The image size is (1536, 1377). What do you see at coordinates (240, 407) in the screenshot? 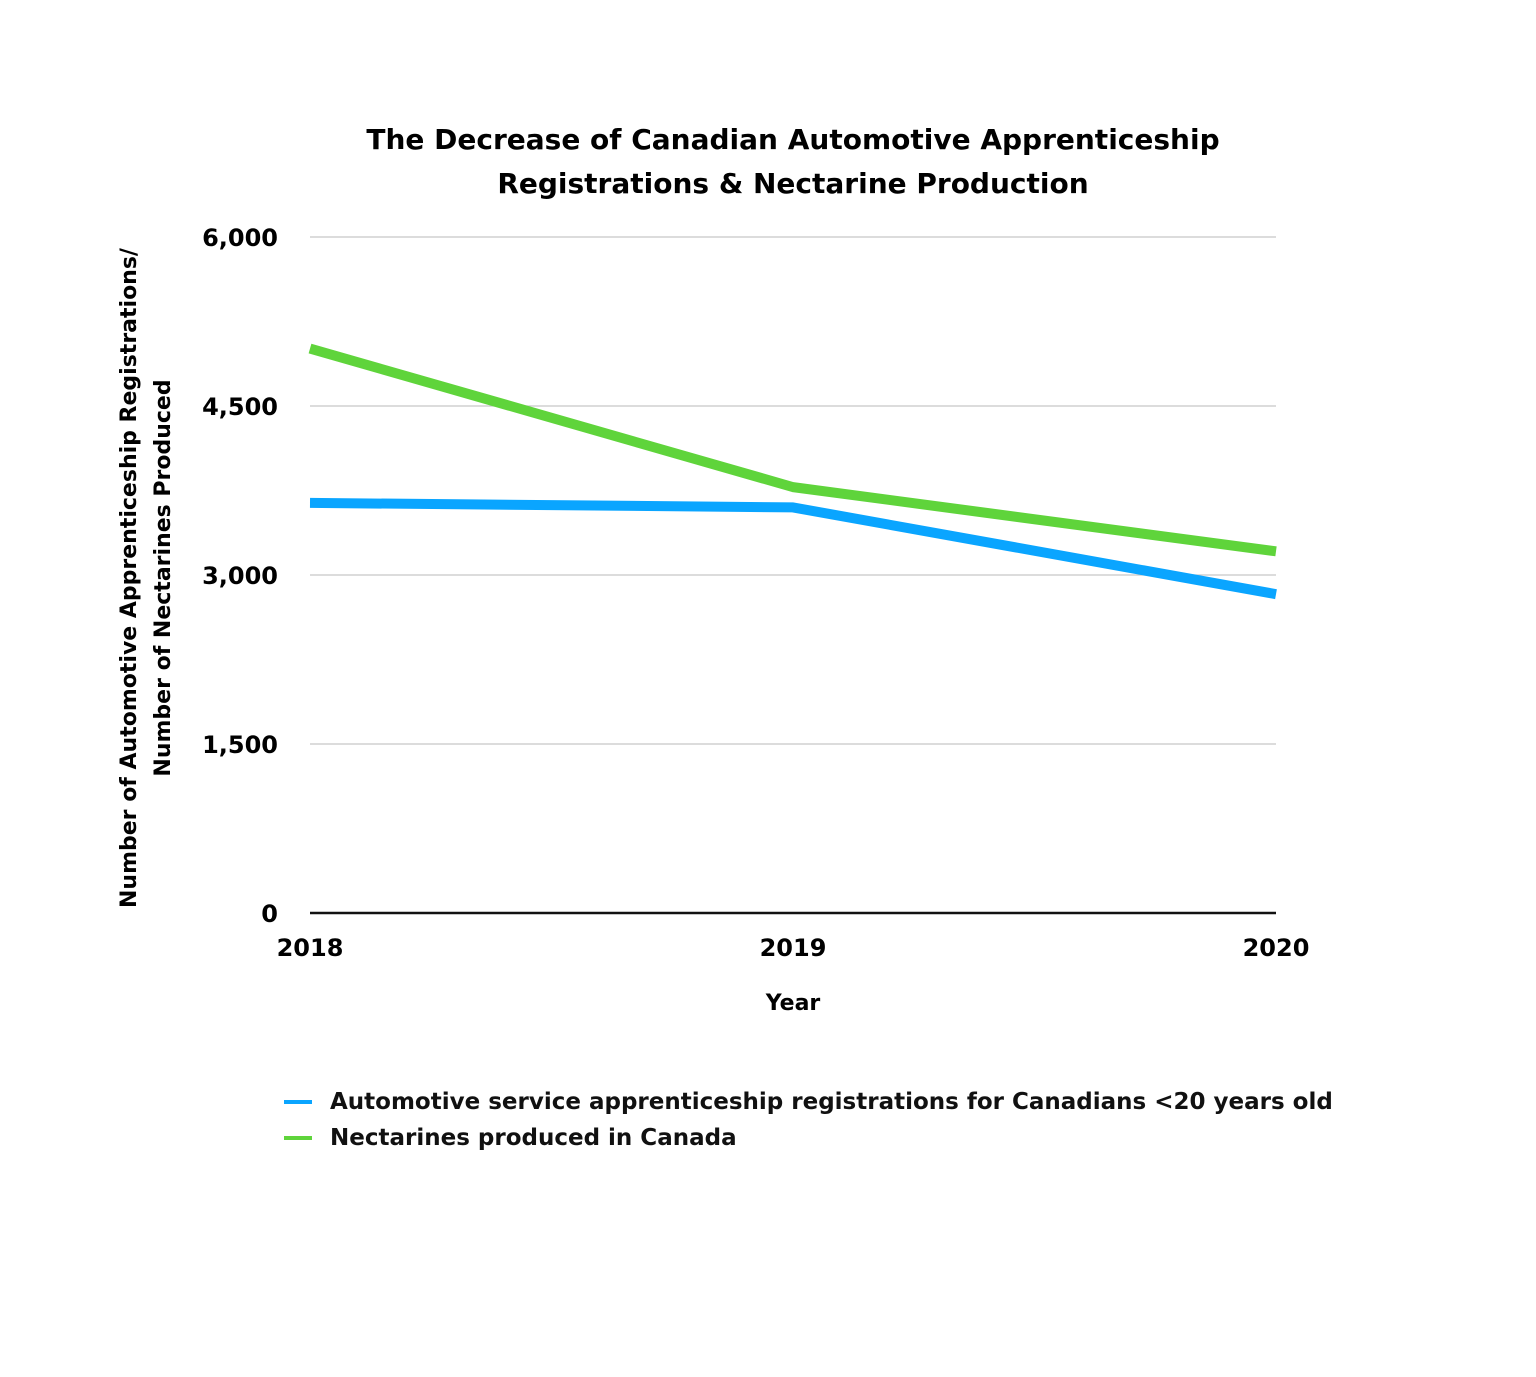
I see `y-tick-label: 4,500` at bounding box center [240, 407].